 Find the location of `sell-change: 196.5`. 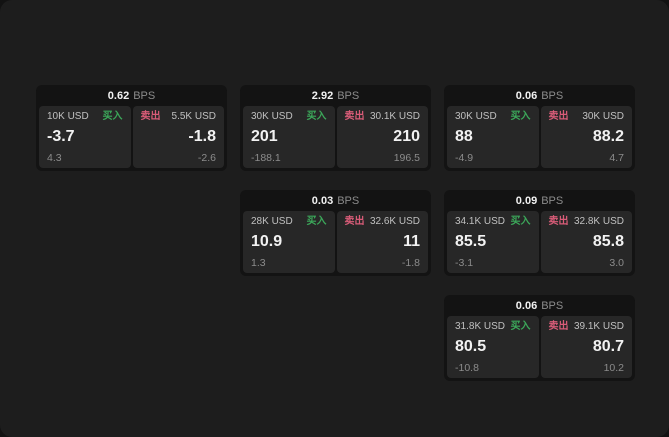

sell-change: 196.5 is located at coordinates (406, 157).